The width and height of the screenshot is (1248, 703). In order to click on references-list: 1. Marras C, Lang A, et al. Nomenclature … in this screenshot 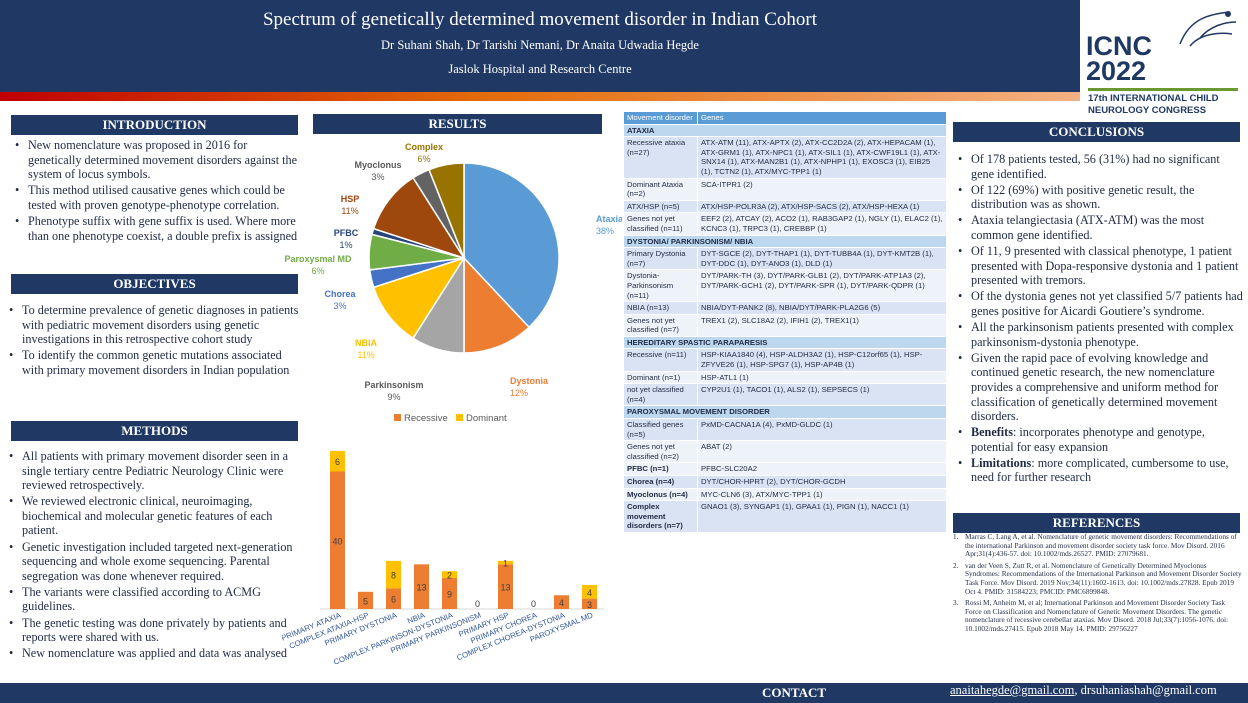, I will do `click(1098, 584)`.